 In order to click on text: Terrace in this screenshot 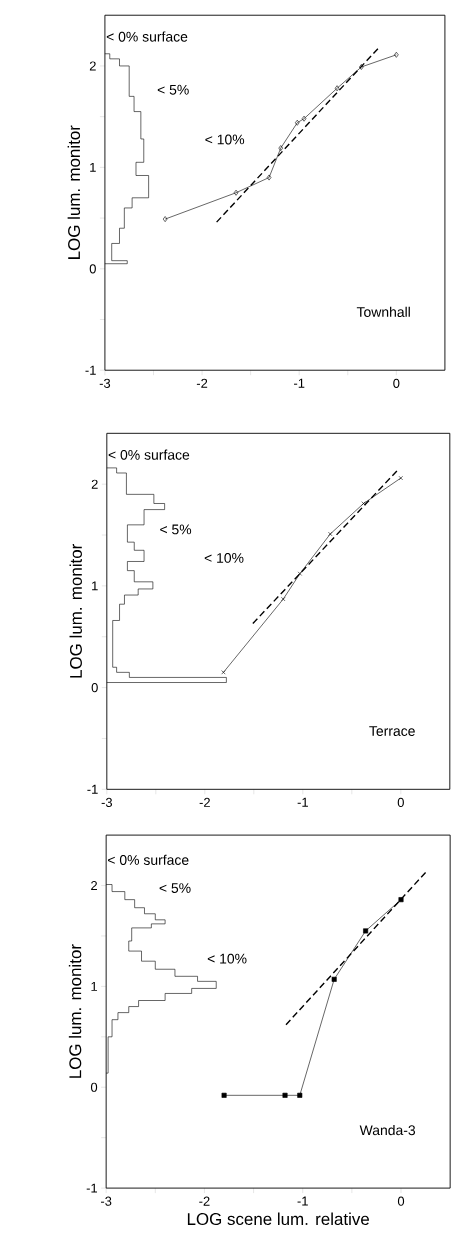, I will do `click(392, 731)`.